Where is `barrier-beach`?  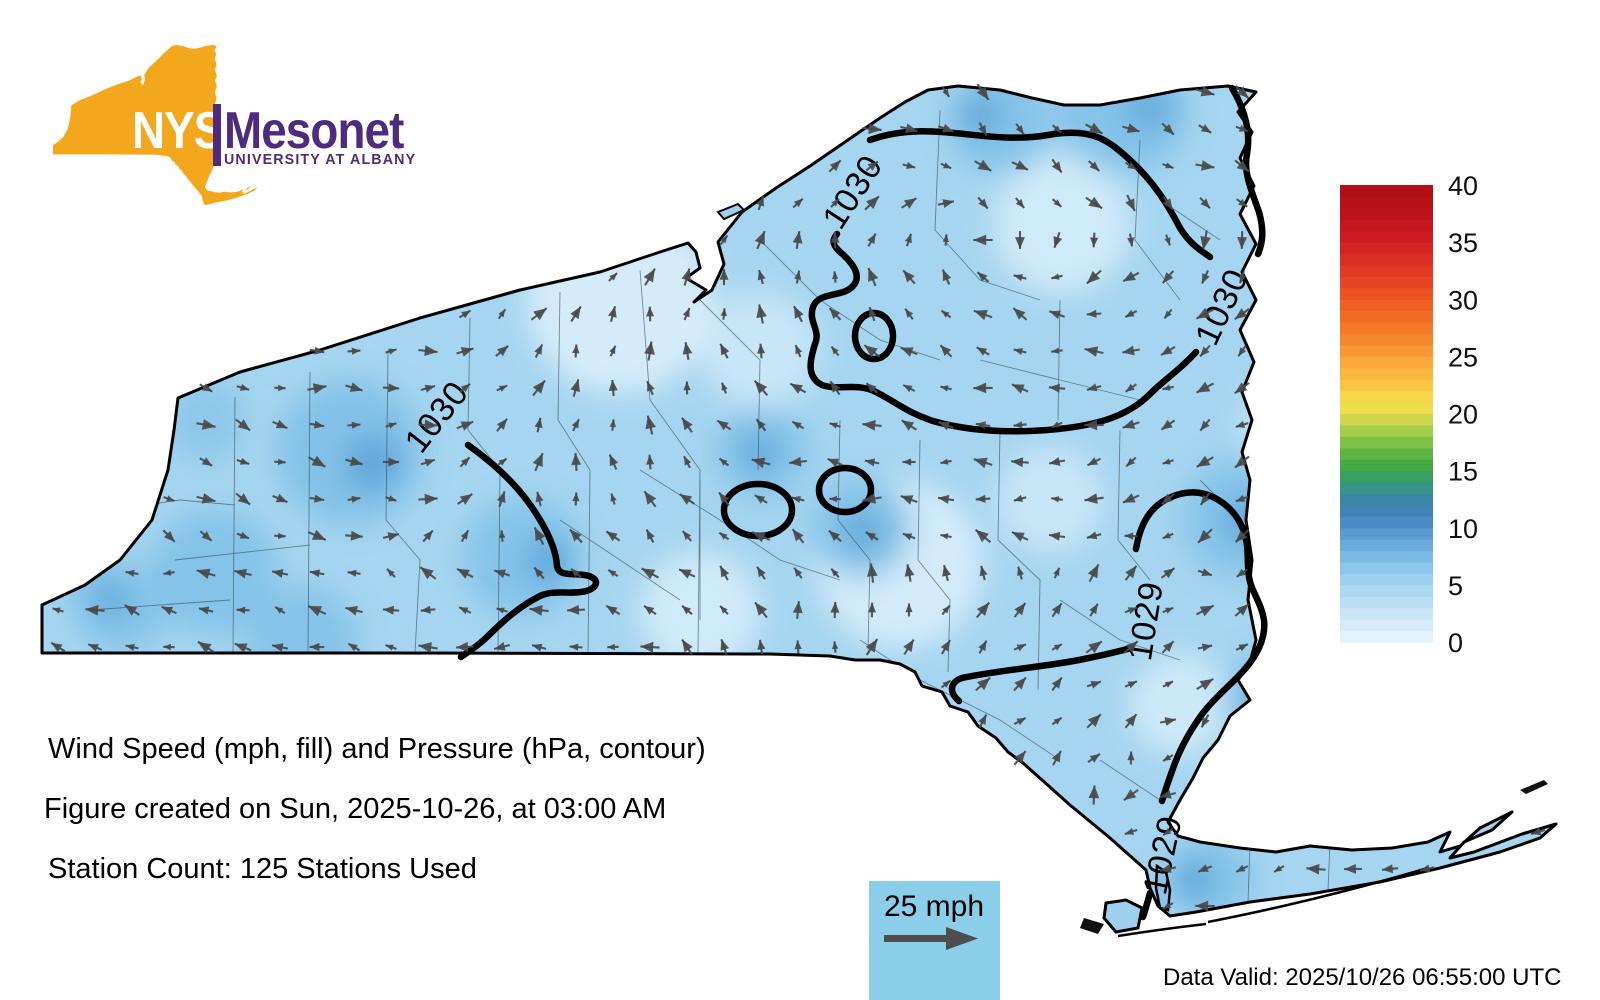
barrier-beach is located at coordinates (1318, 895).